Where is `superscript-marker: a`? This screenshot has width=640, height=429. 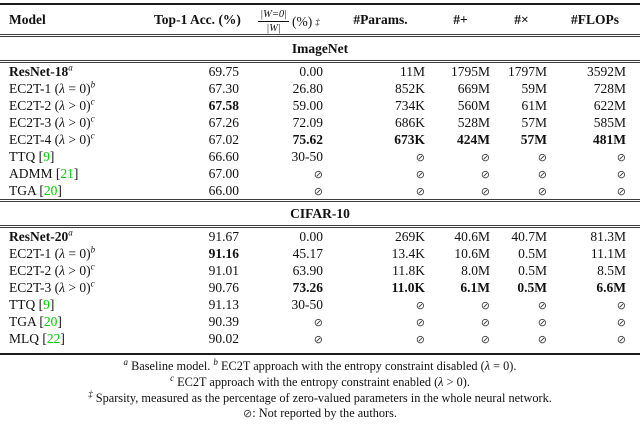
superscript-marker: a is located at coordinates (126, 361).